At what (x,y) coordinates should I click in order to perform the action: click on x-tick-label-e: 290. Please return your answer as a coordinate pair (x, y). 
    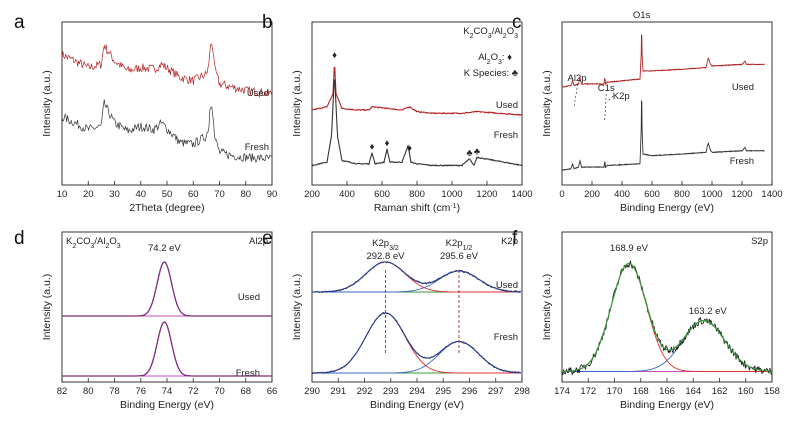
    Looking at the image, I should click on (312, 391).